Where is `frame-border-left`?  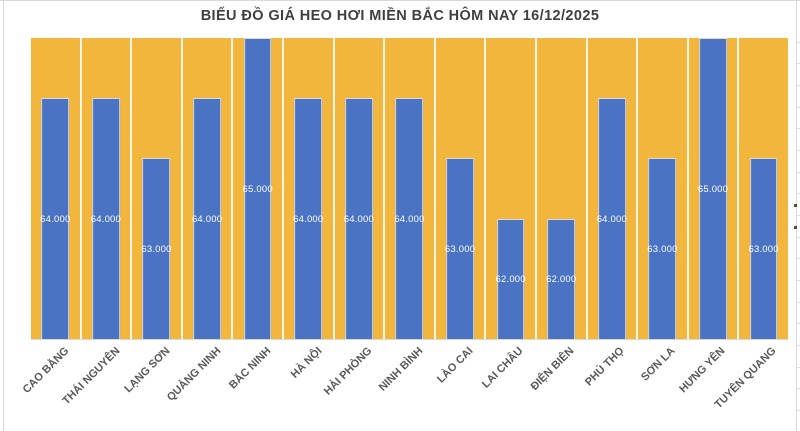
frame-border-left is located at coordinates (3, 215).